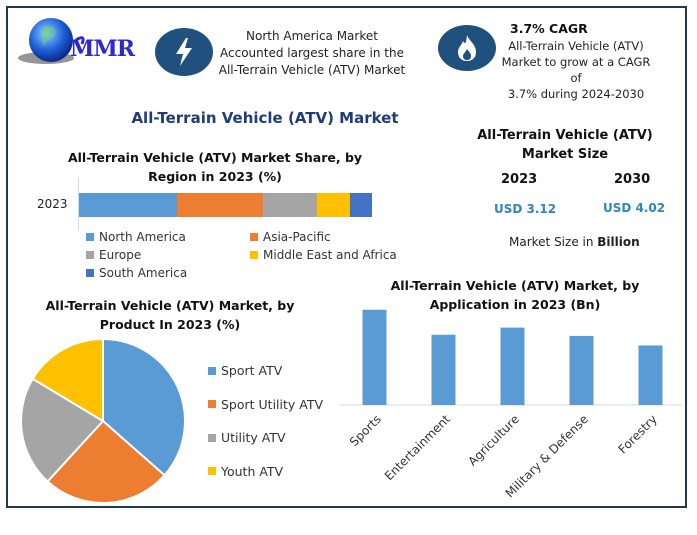 This screenshot has width=697, height=535. I want to click on highlight-2-icon-circle, so click(467, 48).